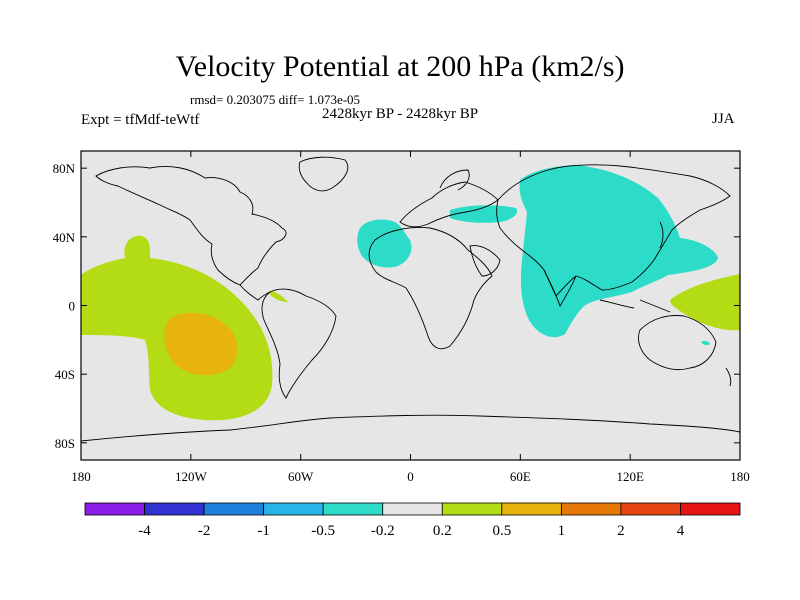 The image size is (800, 600). I want to click on coastline-central-america, so click(255, 292).